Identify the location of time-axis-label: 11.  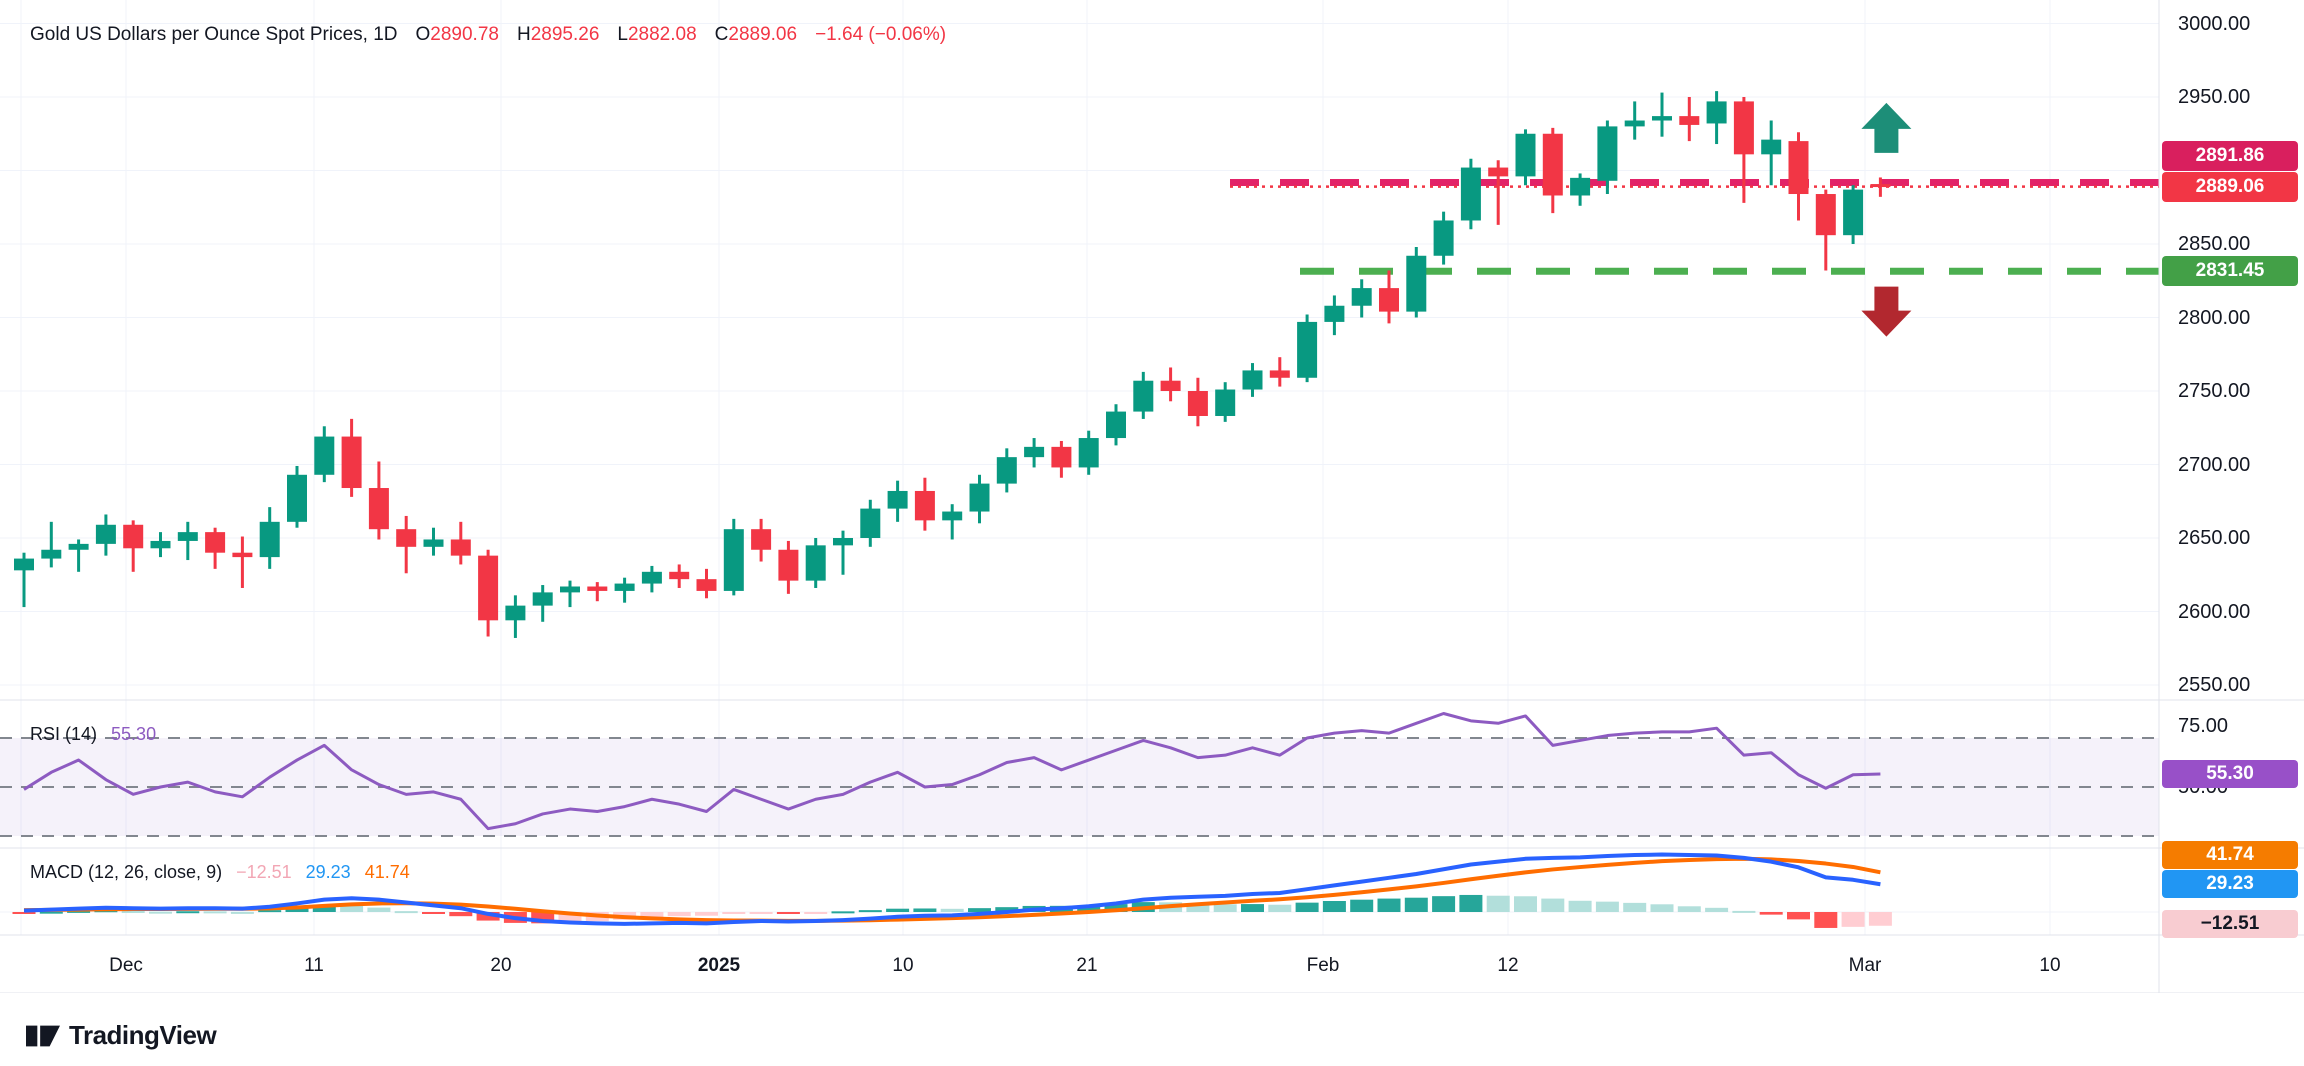
(314, 965).